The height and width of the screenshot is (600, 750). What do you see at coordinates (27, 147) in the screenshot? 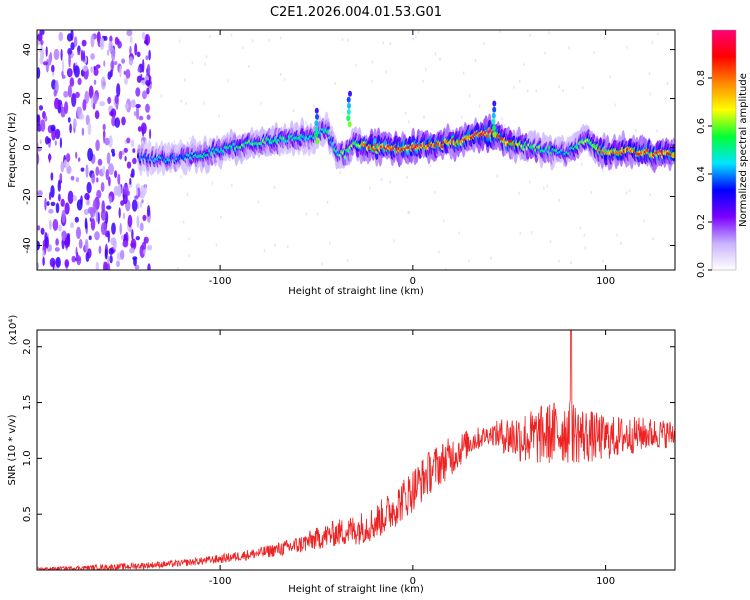
I see `spectrogram-y-tick-label: 0` at bounding box center [27, 147].